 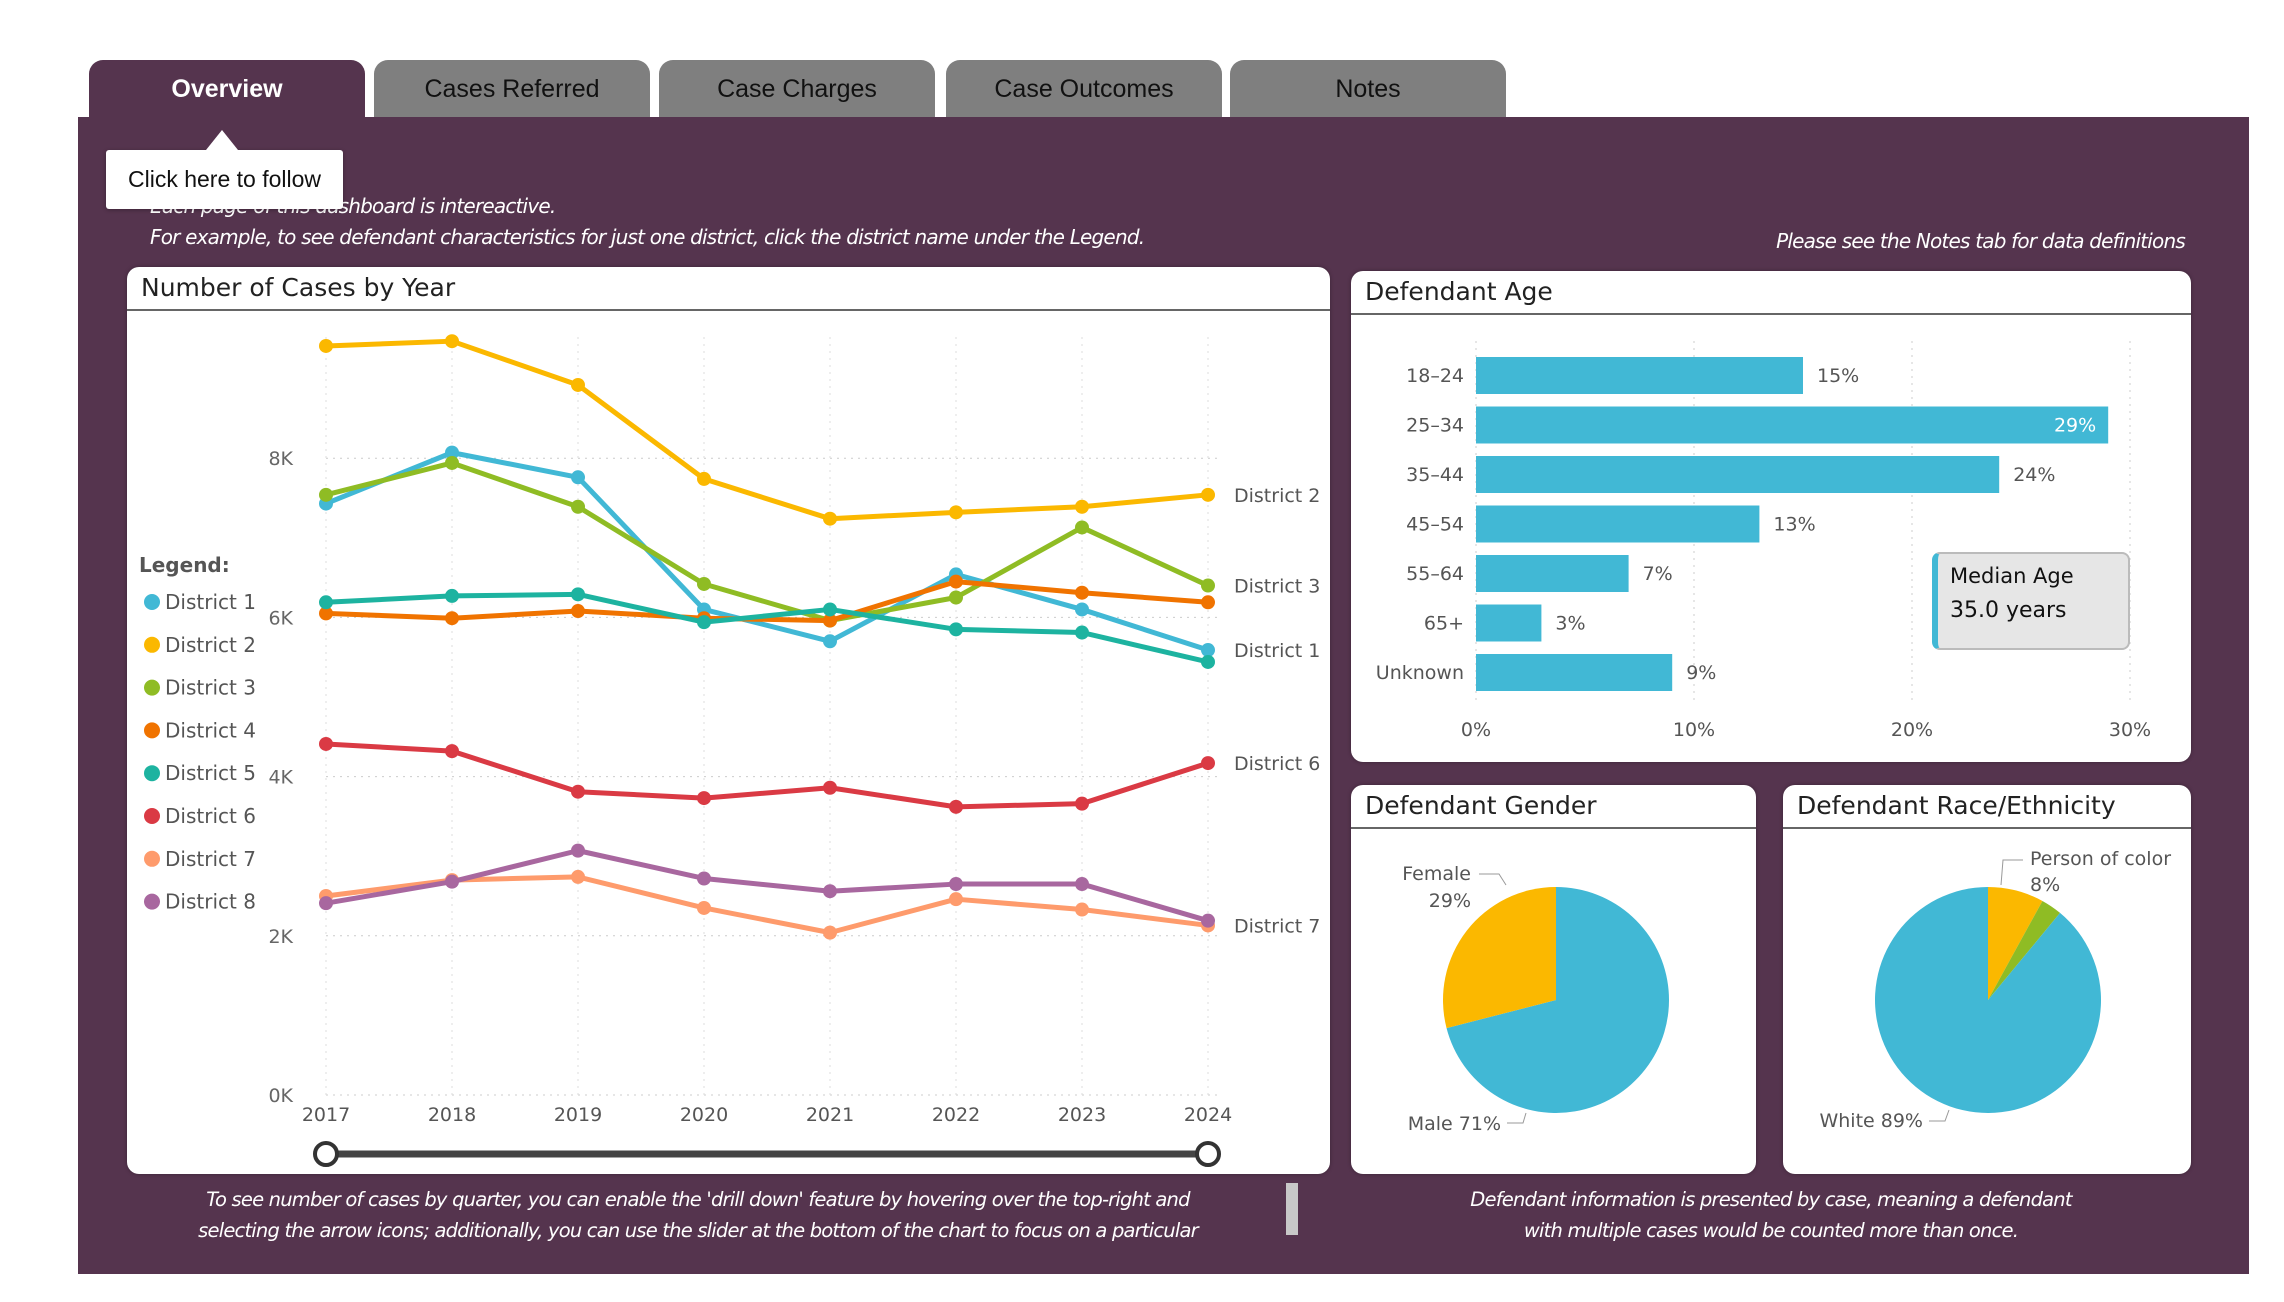 I want to click on legend-item-district-7: District 7, so click(x=210, y=859).